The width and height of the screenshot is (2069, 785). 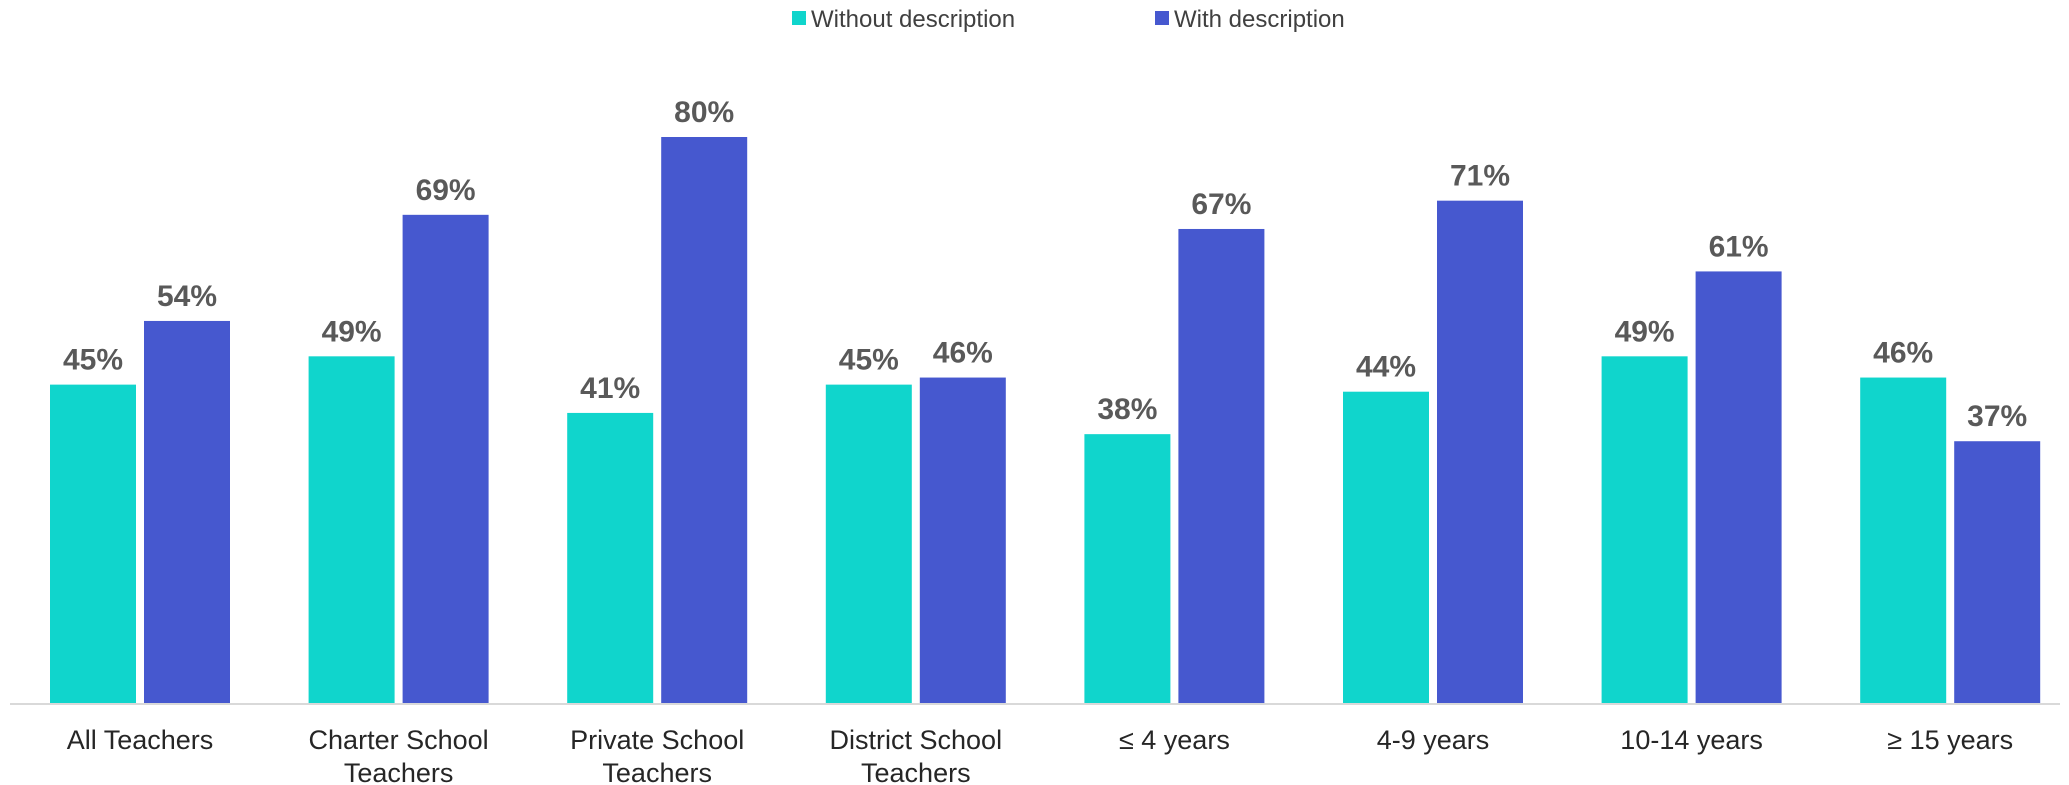 What do you see at coordinates (1386, 367) in the screenshot?
I see `value-label-5-0: 44%` at bounding box center [1386, 367].